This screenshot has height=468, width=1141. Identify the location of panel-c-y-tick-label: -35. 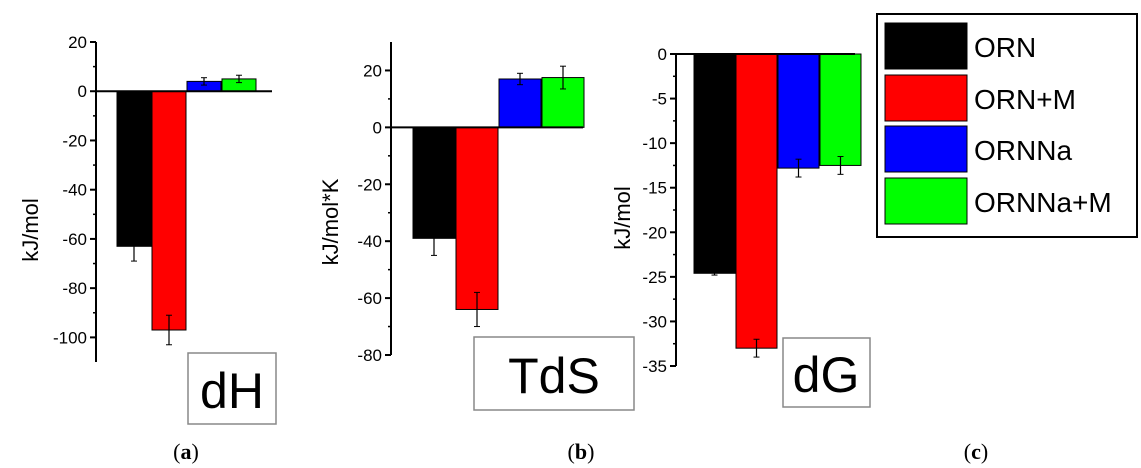
(654, 366).